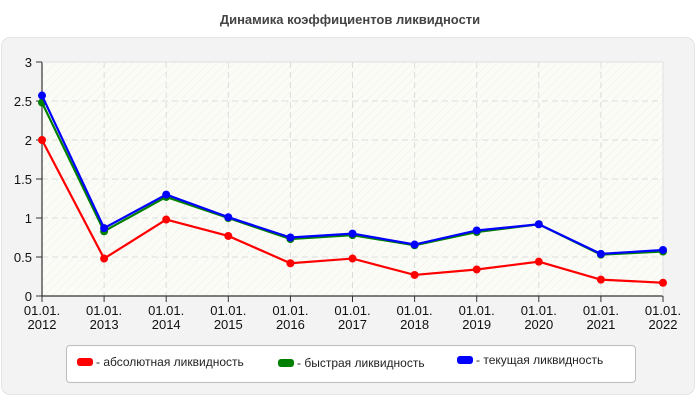  Describe the element at coordinates (166, 324) in the screenshot. I see `x-tick-label: 2014` at that location.